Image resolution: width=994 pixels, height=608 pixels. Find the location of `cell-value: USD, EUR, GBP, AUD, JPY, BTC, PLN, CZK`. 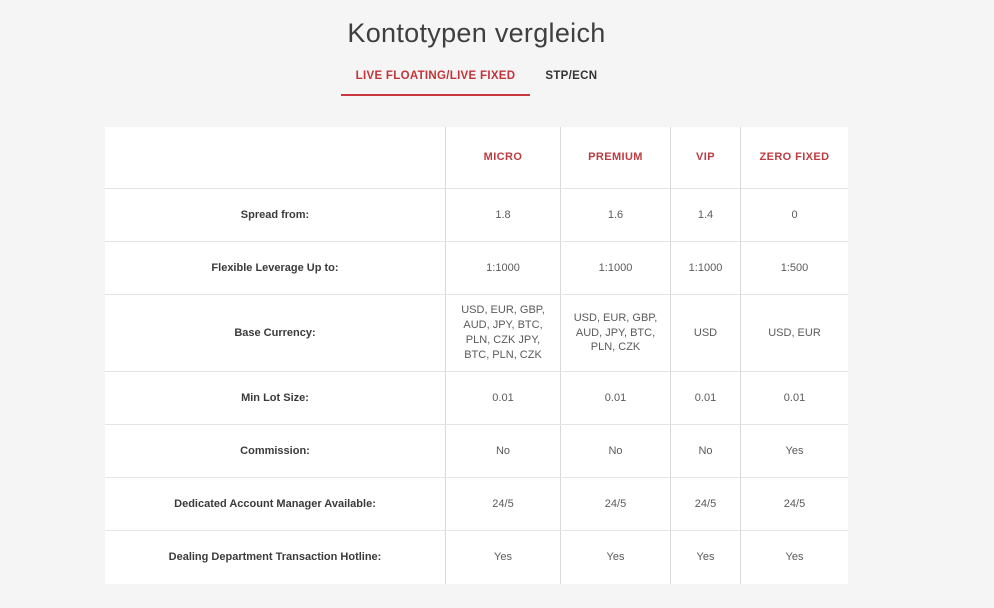

cell-value: USD, EUR, GBP, AUD, JPY, BTC, PLN, CZK is located at coordinates (615, 333).